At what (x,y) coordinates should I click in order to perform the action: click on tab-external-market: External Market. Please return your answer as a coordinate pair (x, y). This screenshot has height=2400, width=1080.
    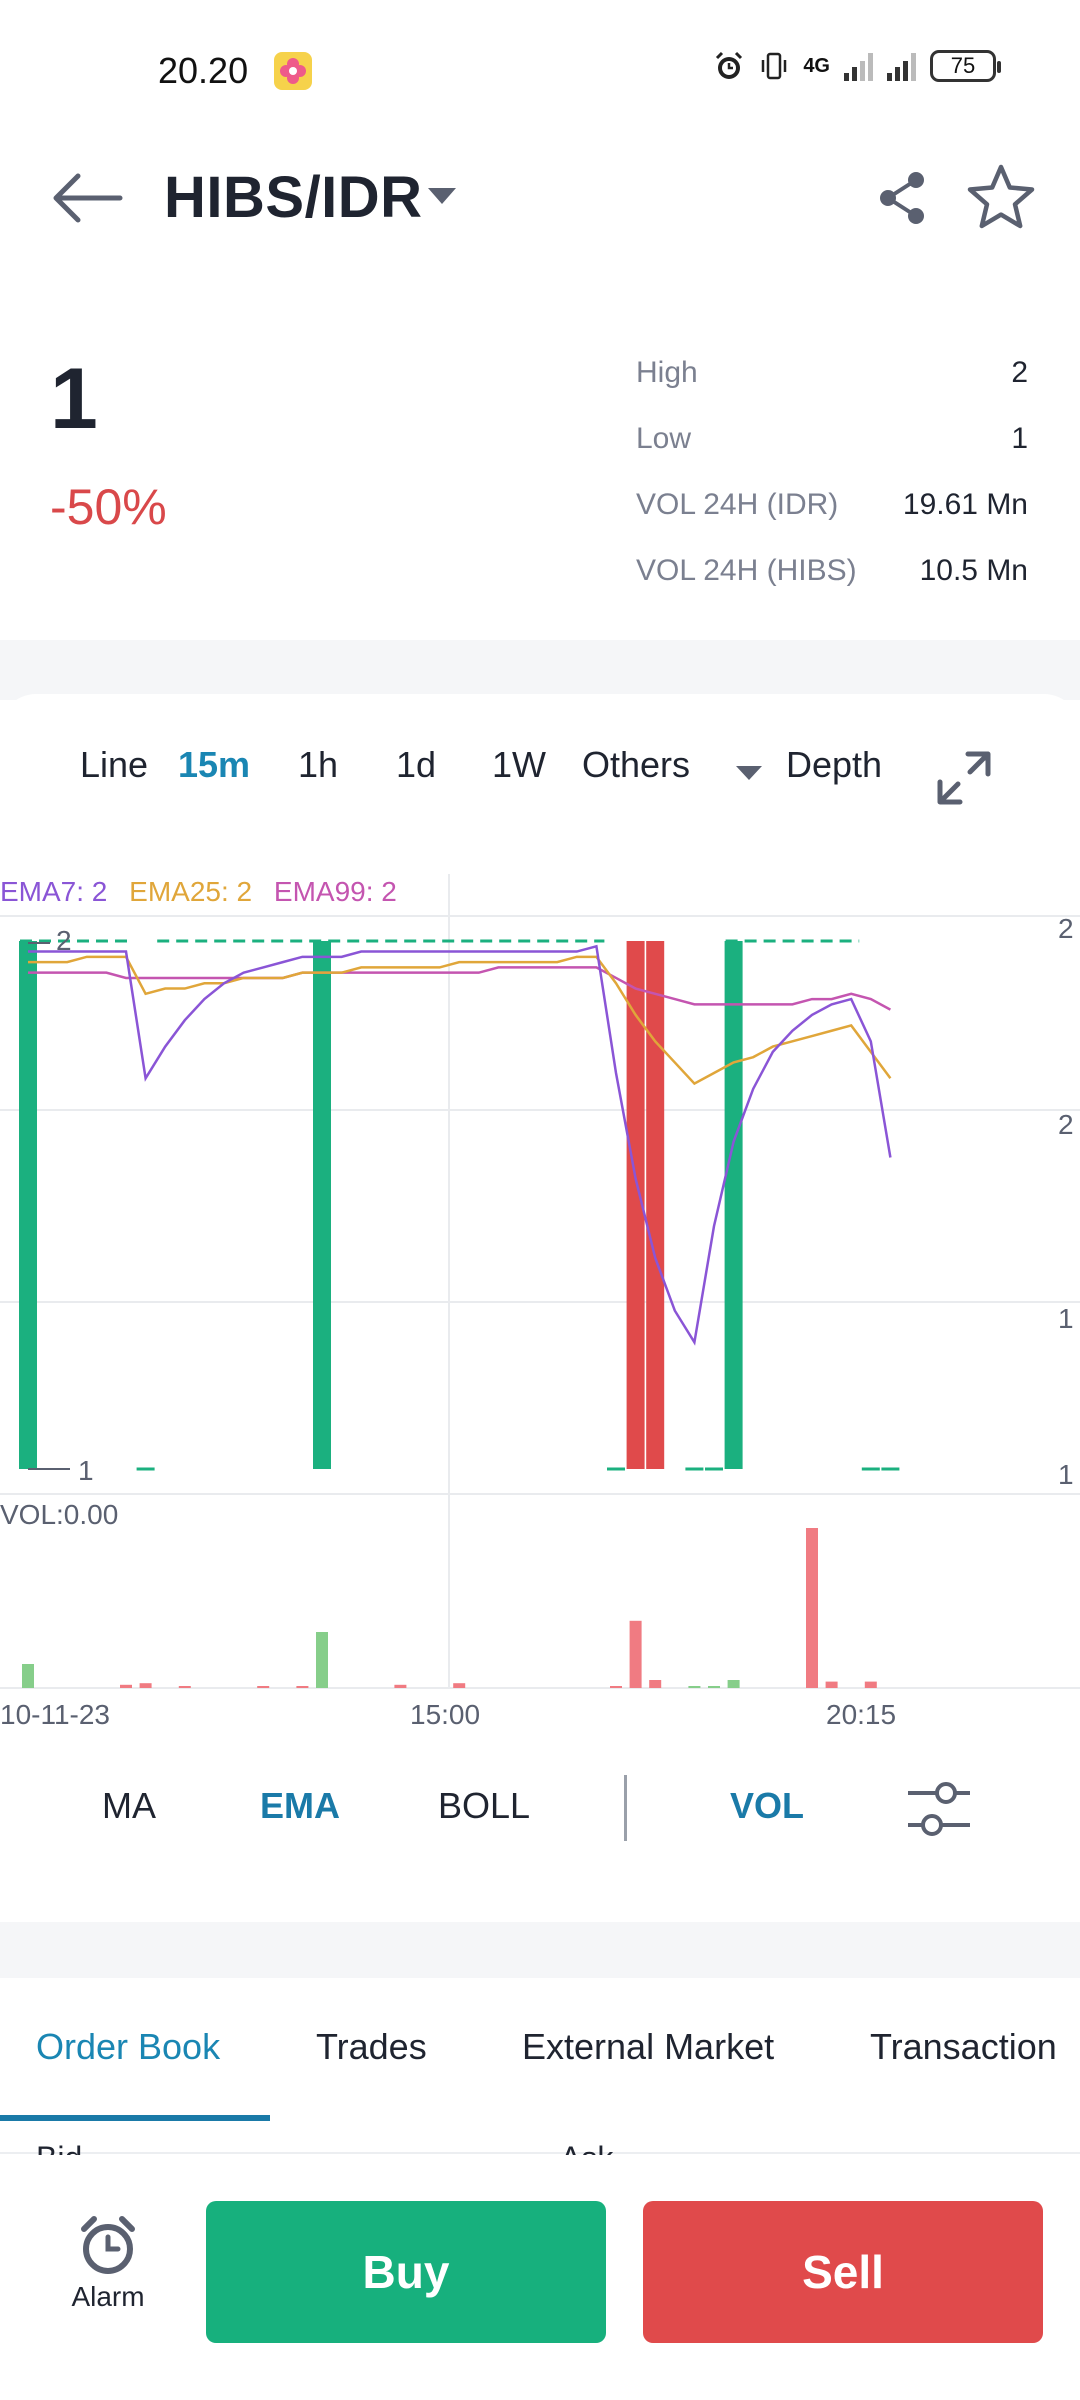
    Looking at the image, I should click on (648, 2046).